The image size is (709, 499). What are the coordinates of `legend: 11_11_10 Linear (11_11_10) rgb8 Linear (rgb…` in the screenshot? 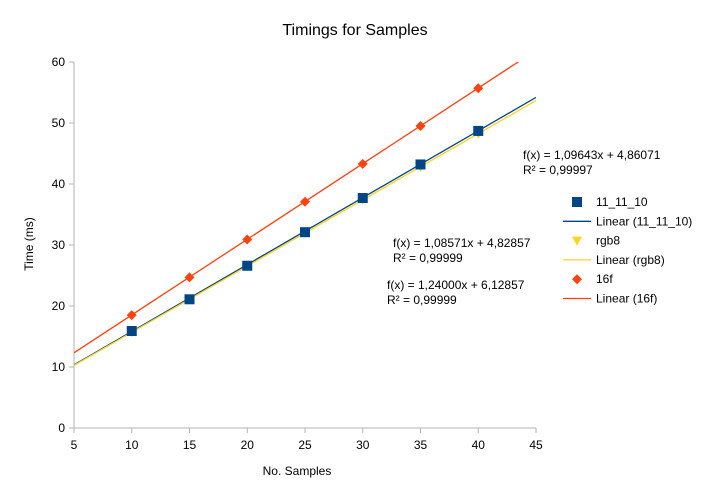 It's located at (627, 250).